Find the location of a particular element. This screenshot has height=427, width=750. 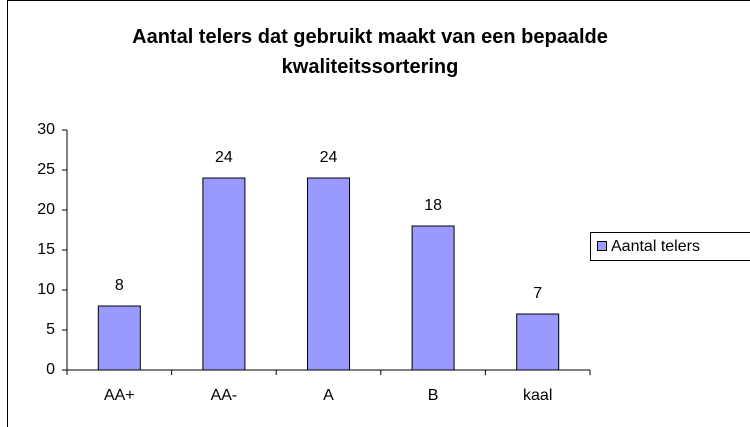

y-tick-label: 5 is located at coordinates (50, 329).